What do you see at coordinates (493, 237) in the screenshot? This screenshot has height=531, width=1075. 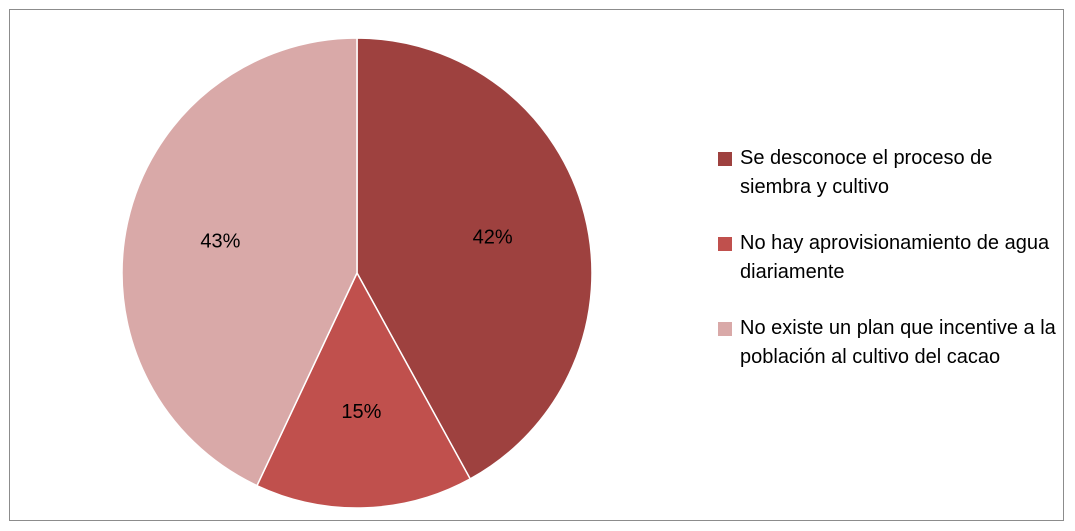 I see `data-label-0: 42%` at bounding box center [493, 237].